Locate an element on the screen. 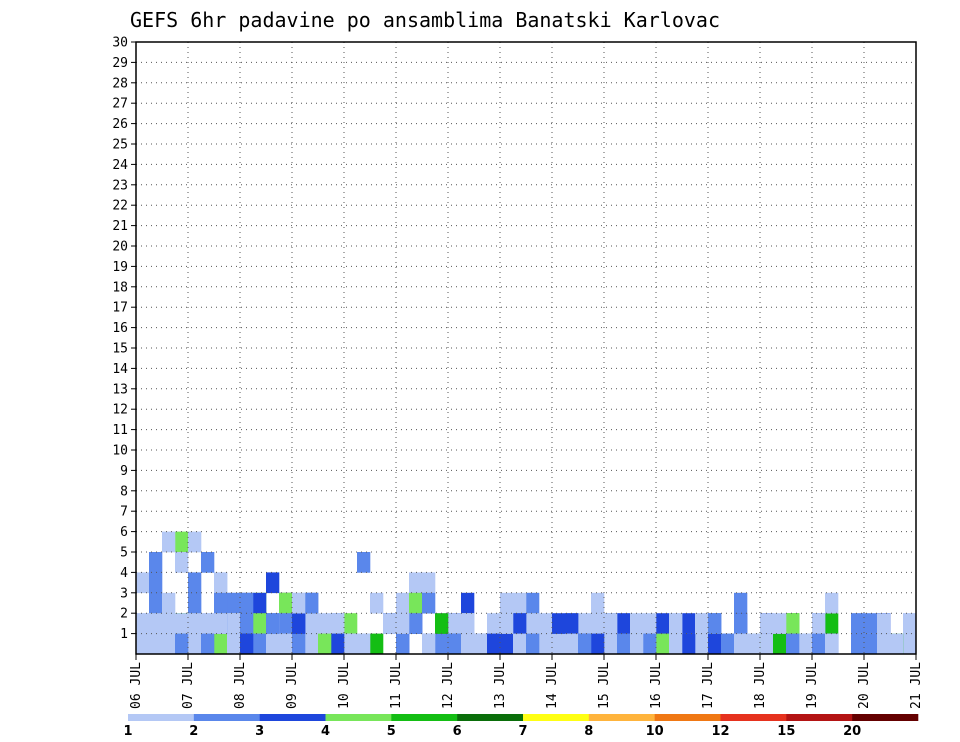  x-tick-label: 12 JUL is located at coordinates (448, 685).